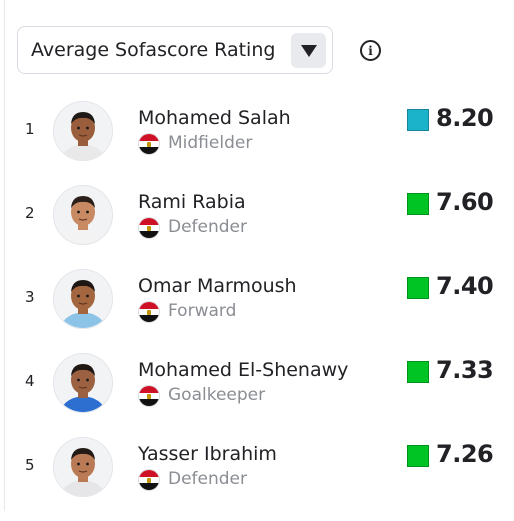 This screenshot has width=514, height=521. Describe the element at coordinates (202, 311) in the screenshot. I see `player-position: Forward` at that location.